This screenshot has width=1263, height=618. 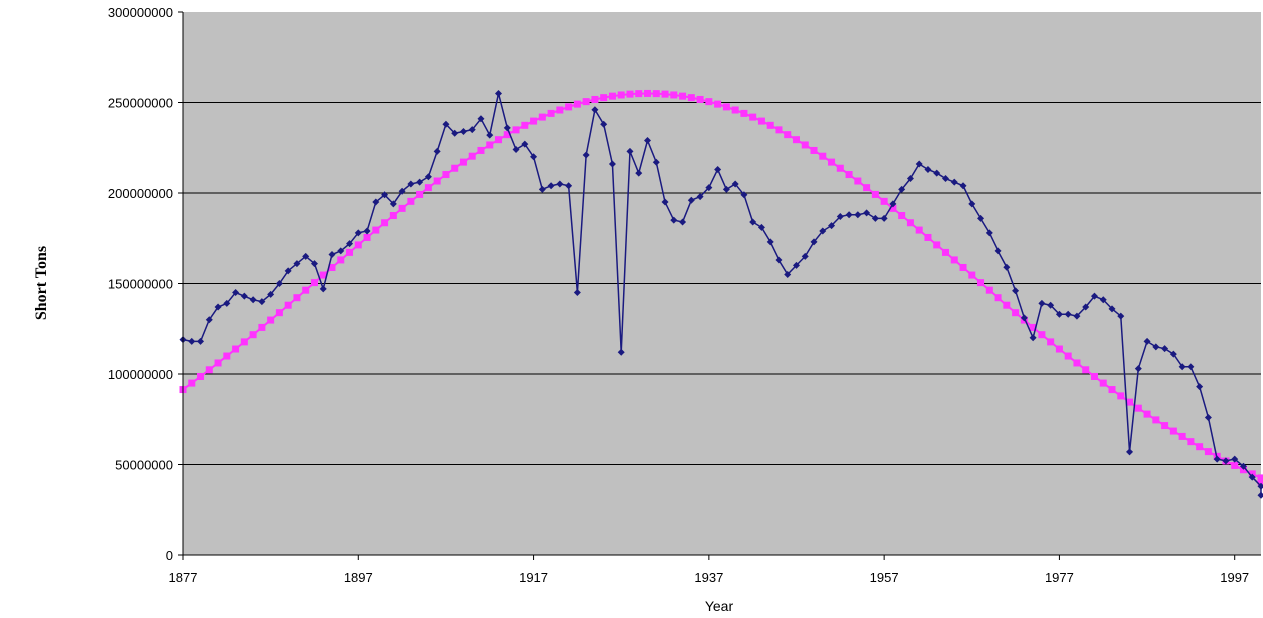 What do you see at coordinates (719, 606) in the screenshot?
I see `x-axis-title: Year` at bounding box center [719, 606].